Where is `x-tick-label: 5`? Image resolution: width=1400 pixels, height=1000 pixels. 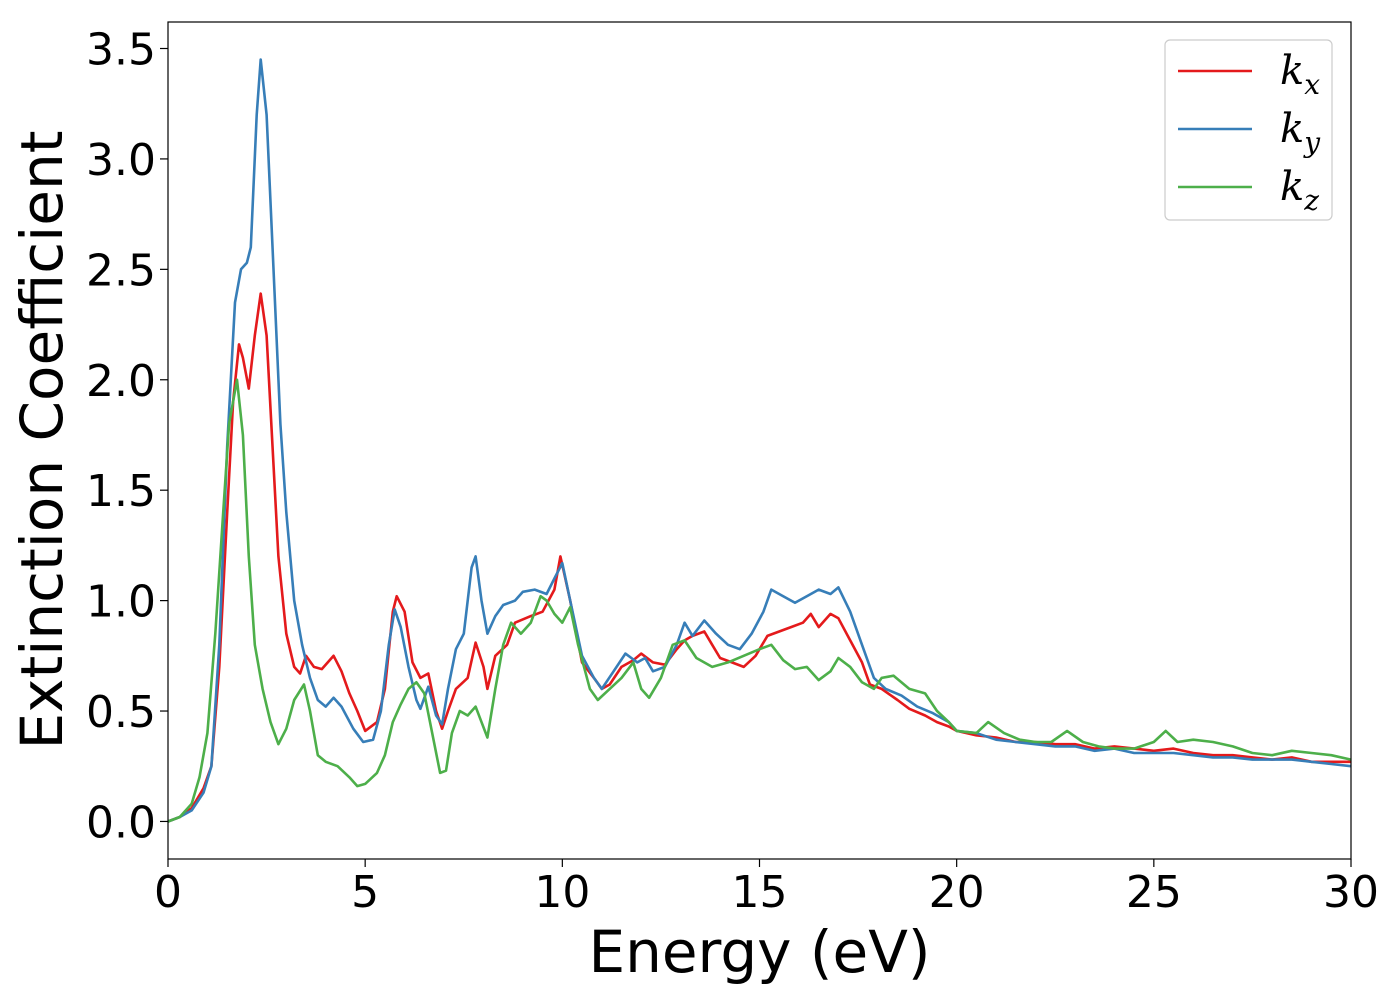
x-tick-label: 5 is located at coordinates (365, 892).